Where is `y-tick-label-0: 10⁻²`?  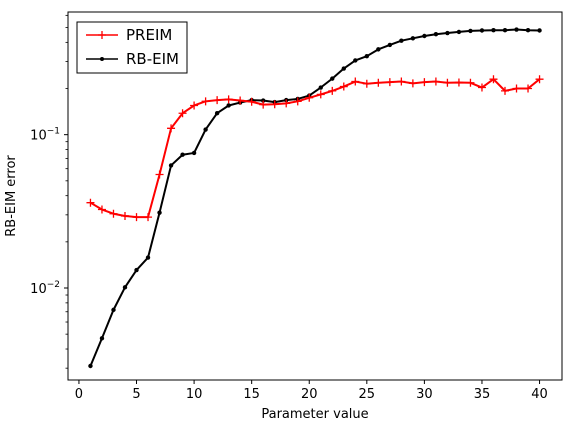 y-tick-label-0: 10⁻² is located at coordinates (45, 288).